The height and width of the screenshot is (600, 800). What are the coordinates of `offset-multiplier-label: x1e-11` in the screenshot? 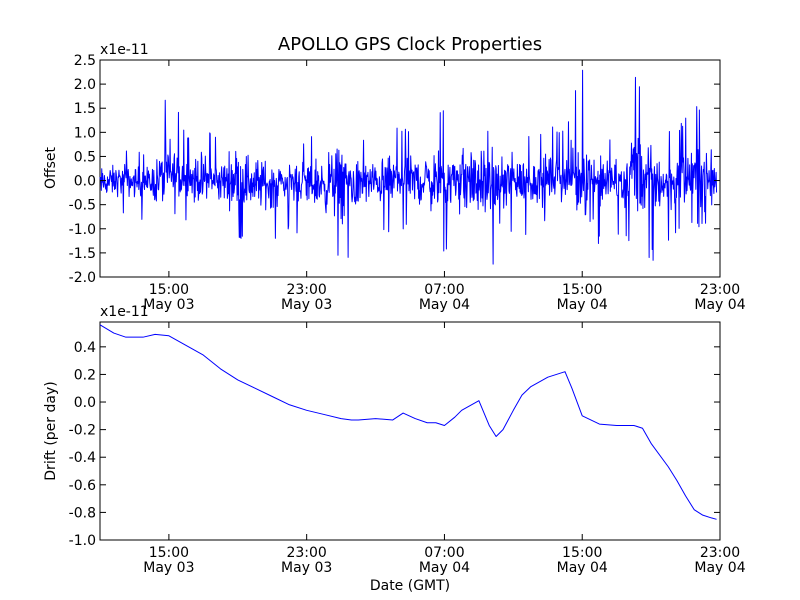 It's located at (124, 50).